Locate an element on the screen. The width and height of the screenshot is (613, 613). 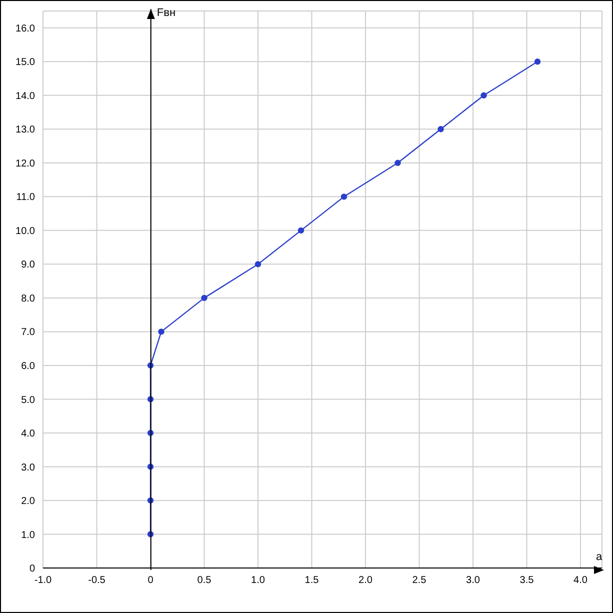
y-tick-label: 0 is located at coordinates (32, 569).